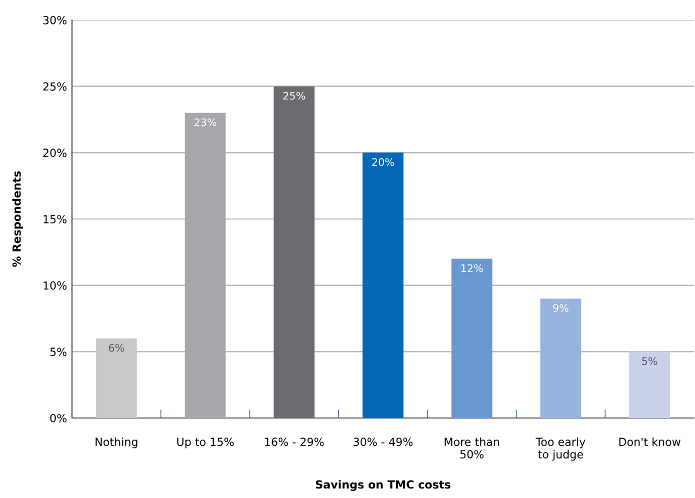  Describe the element at coordinates (58, 418) in the screenshot. I see `y-tick-label: 0%` at that location.